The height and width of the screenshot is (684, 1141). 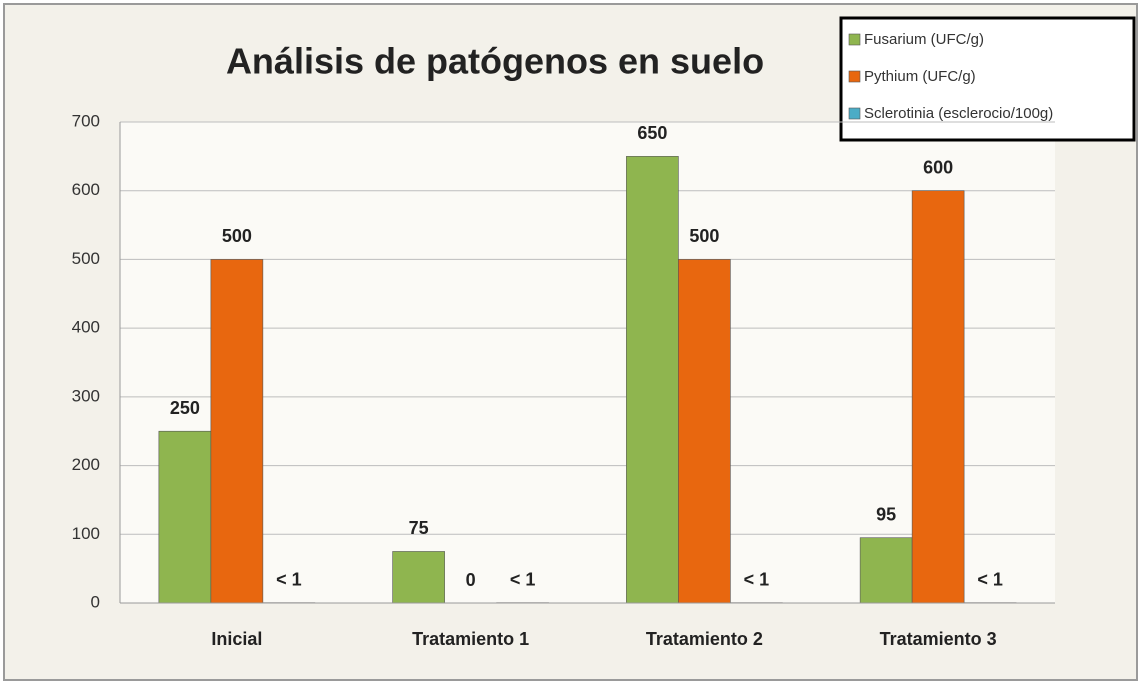 I want to click on data-label: 650, so click(x=652, y=133).